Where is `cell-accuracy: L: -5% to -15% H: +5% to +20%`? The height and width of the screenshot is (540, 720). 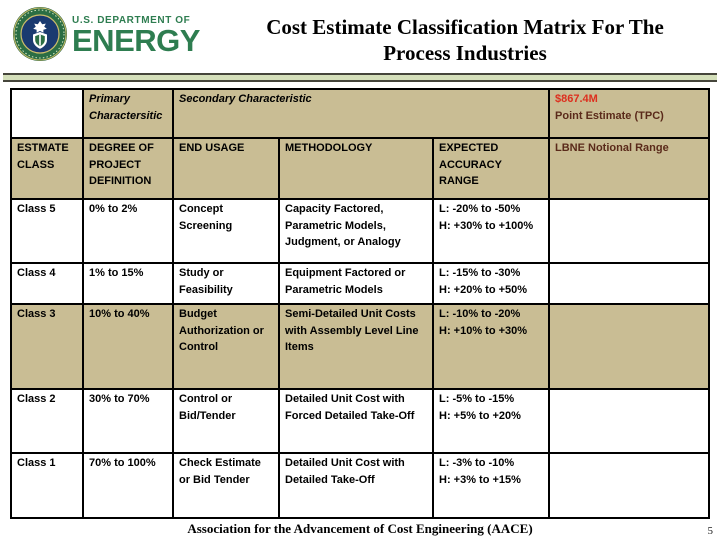
cell-accuracy: L: -5% to -15% H: +5% to +20% is located at coordinates (491, 421).